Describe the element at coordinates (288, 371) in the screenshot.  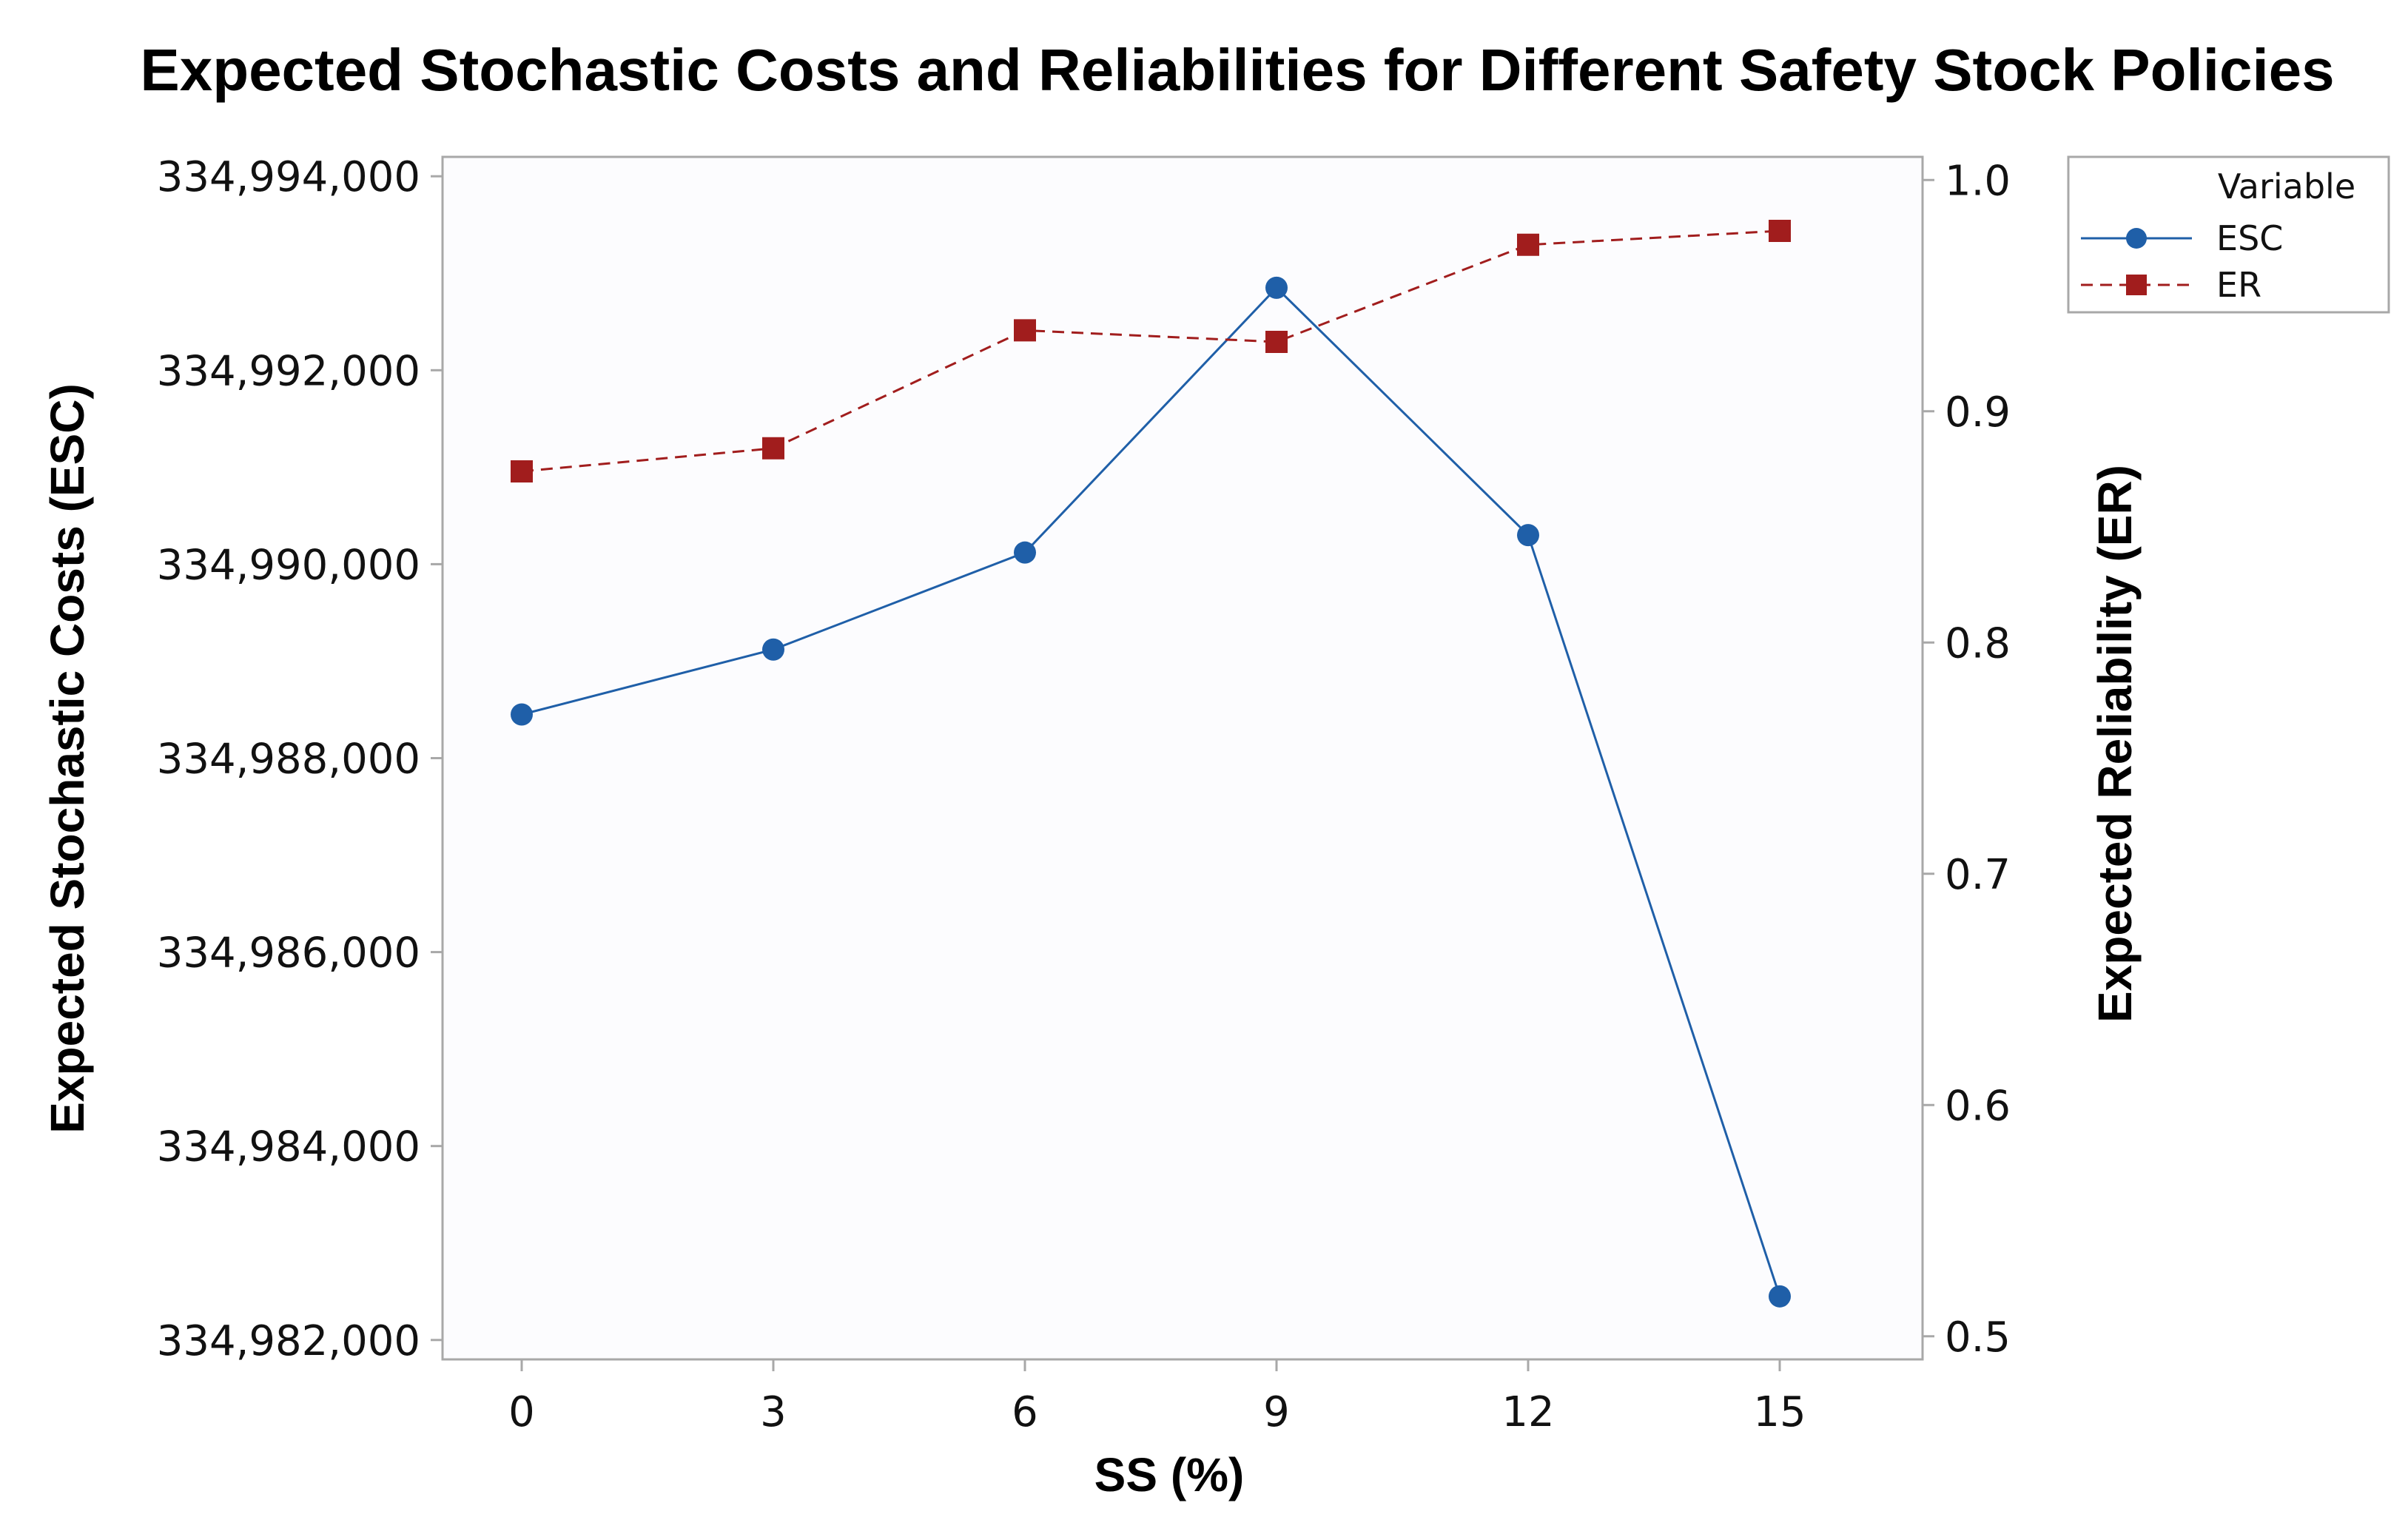
I see `y-left-tick-label: 334,992,000` at that location.